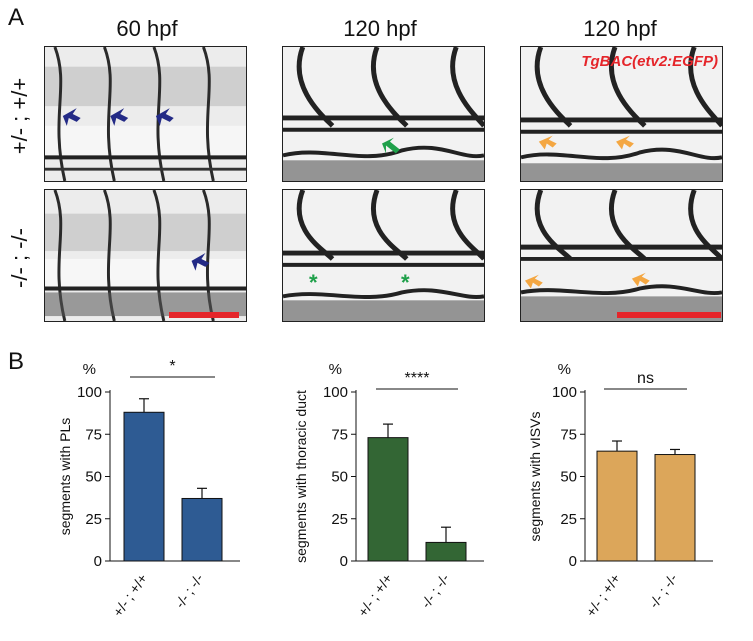  What do you see at coordinates (145, 255) in the screenshot?
I see `micrograph-60hpf-mut` at bounding box center [145, 255].